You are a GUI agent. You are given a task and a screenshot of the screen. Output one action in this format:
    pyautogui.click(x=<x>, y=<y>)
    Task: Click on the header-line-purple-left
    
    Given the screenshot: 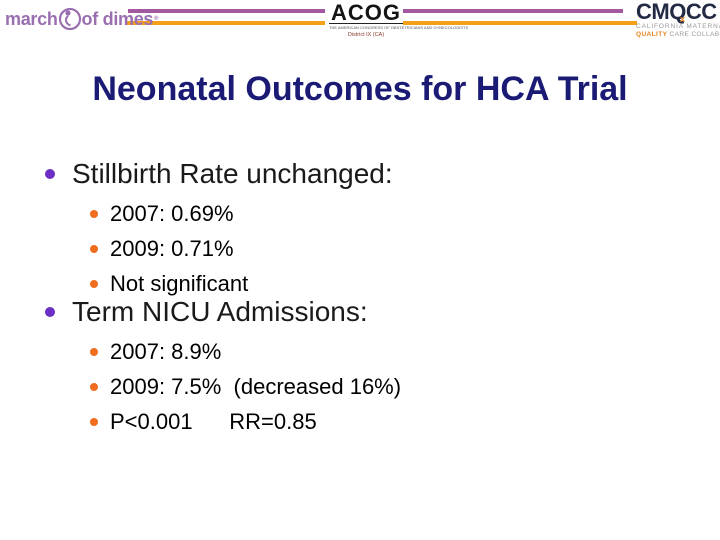 What is the action you would take?
    pyautogui.click(x=226, y=11)
    